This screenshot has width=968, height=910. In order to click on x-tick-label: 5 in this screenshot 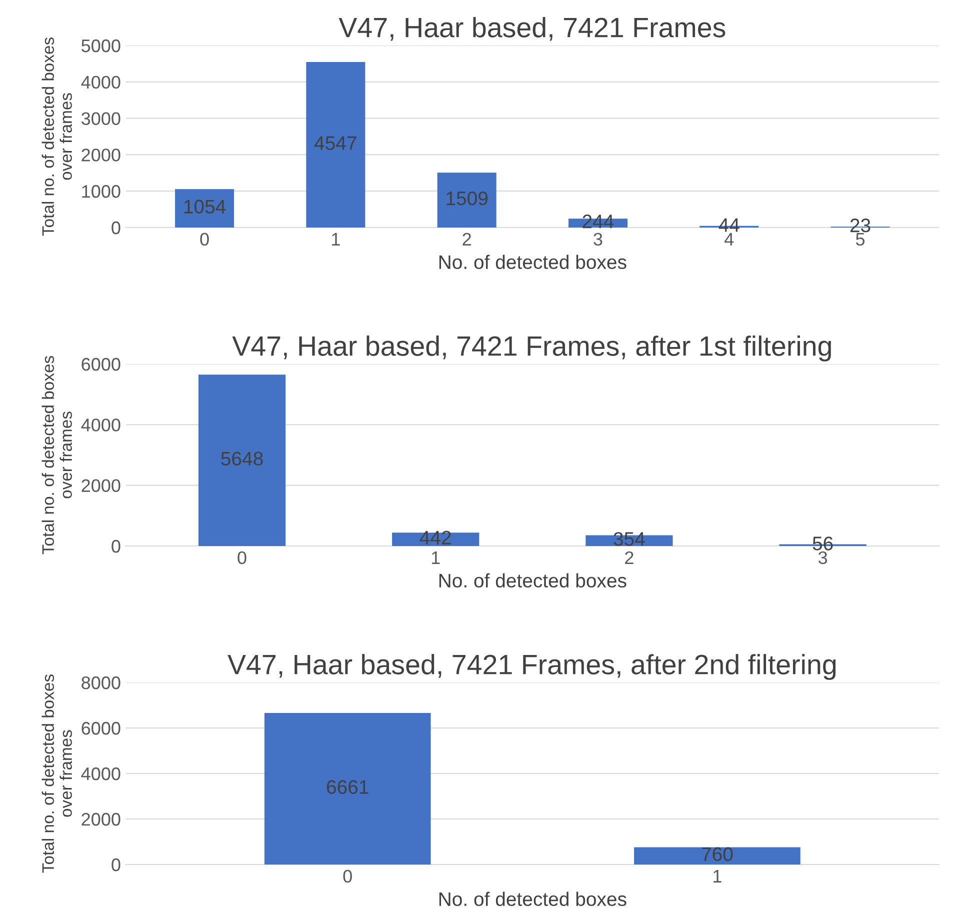, I will do `click(860, 239)`.